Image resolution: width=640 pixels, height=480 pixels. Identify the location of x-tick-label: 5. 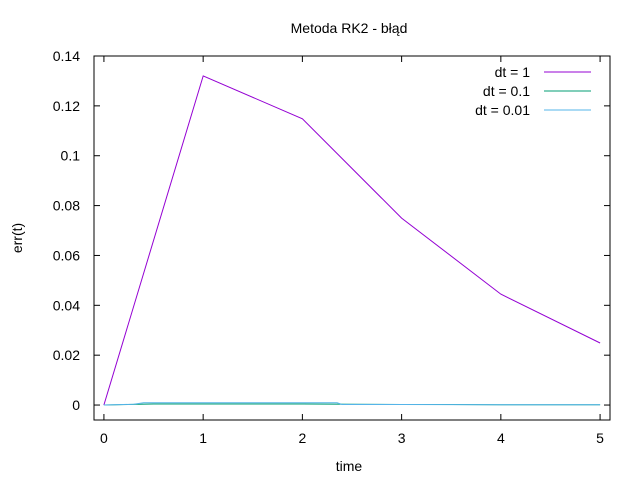
(600, 438).